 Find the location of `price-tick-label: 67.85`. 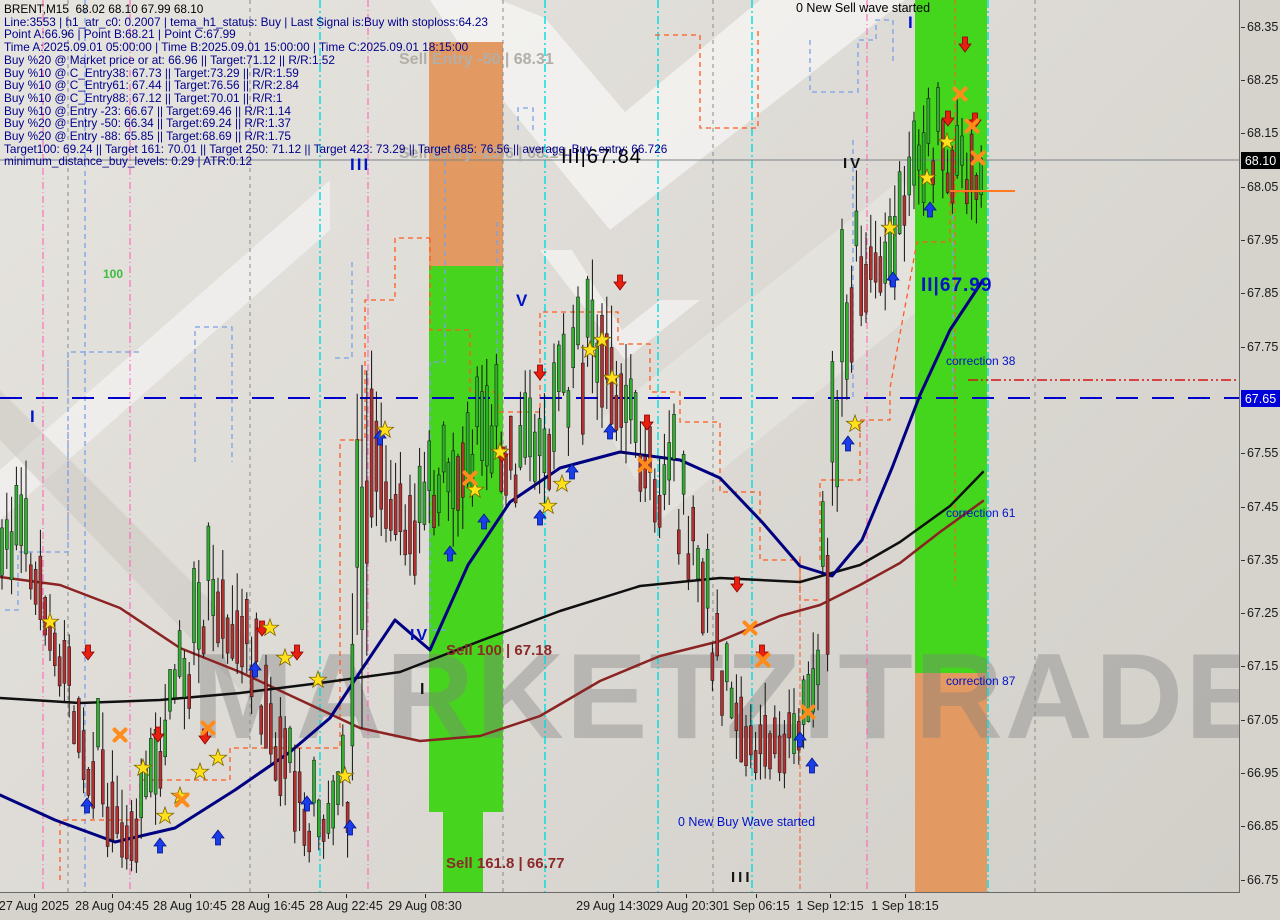

price-tick-label: 67.85 is located at coordinates (1260, 293).